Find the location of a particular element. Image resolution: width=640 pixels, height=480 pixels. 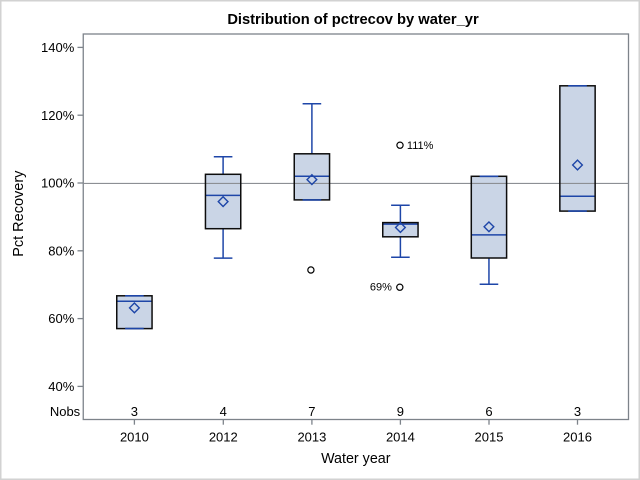

svg-text: Water year is located at coordinates (356, 459).